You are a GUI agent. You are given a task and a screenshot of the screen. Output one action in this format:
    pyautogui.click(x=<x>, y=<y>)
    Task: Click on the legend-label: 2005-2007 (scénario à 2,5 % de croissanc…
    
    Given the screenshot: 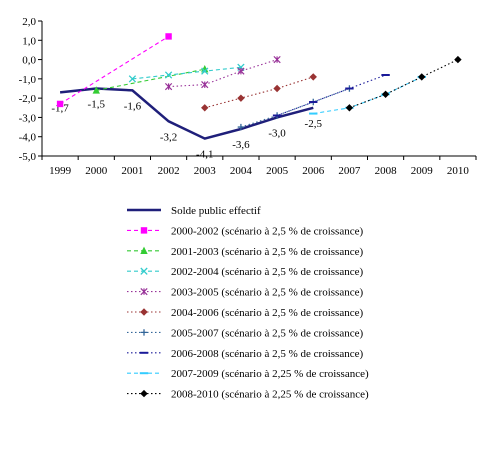 What is the action you would take?
    pyautogui.click(x=267, y=333)
    